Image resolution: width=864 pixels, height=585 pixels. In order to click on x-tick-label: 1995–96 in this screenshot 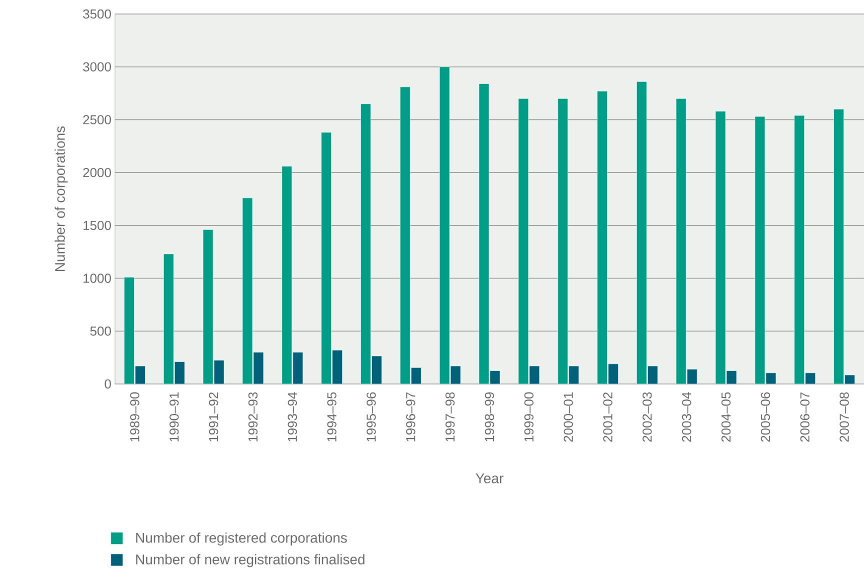, I will do `click(371, 417)`.